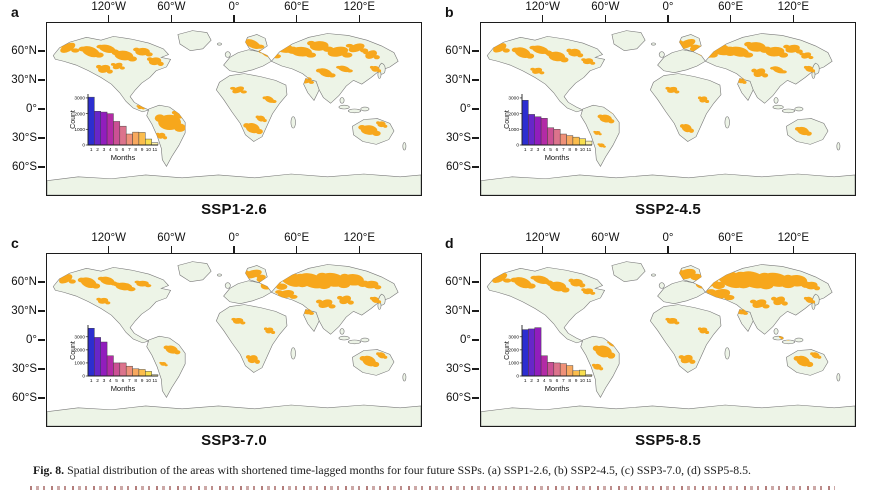  I want to click on panel-title-d: SSP5-8.5, so click(668, 440).